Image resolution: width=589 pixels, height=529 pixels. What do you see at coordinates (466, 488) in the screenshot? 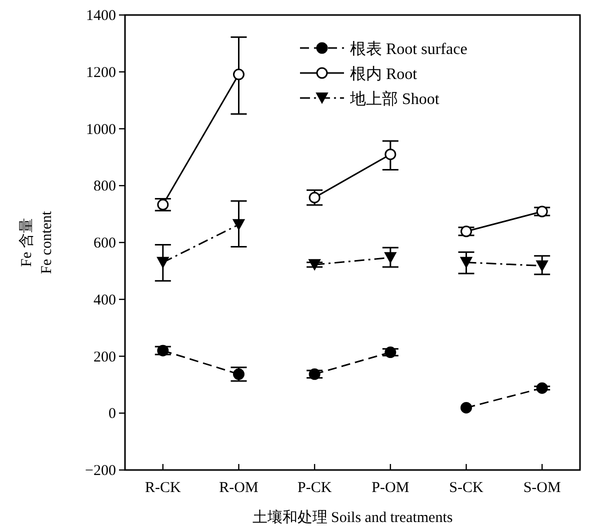
I see `xtick: S-CK` at bounding box center [466, 488].